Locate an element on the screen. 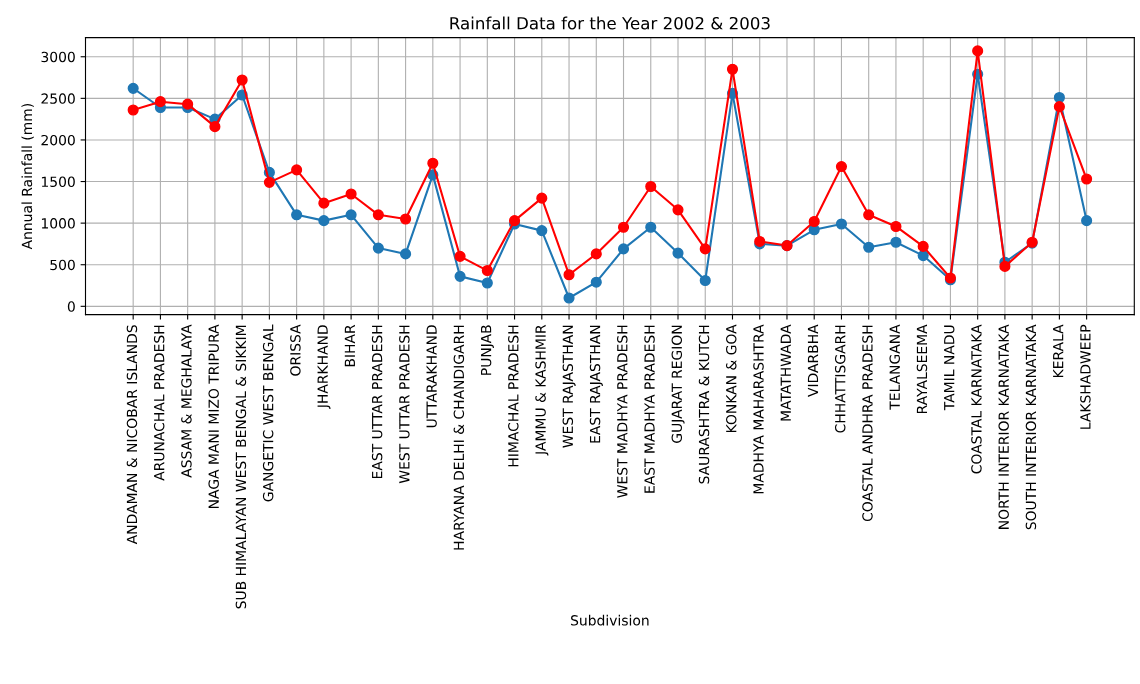 The height and width of the screenshot is (684, 1140). x-tick-label: ASSAM & MEGHALAYA is located at coordinates (186, 401).